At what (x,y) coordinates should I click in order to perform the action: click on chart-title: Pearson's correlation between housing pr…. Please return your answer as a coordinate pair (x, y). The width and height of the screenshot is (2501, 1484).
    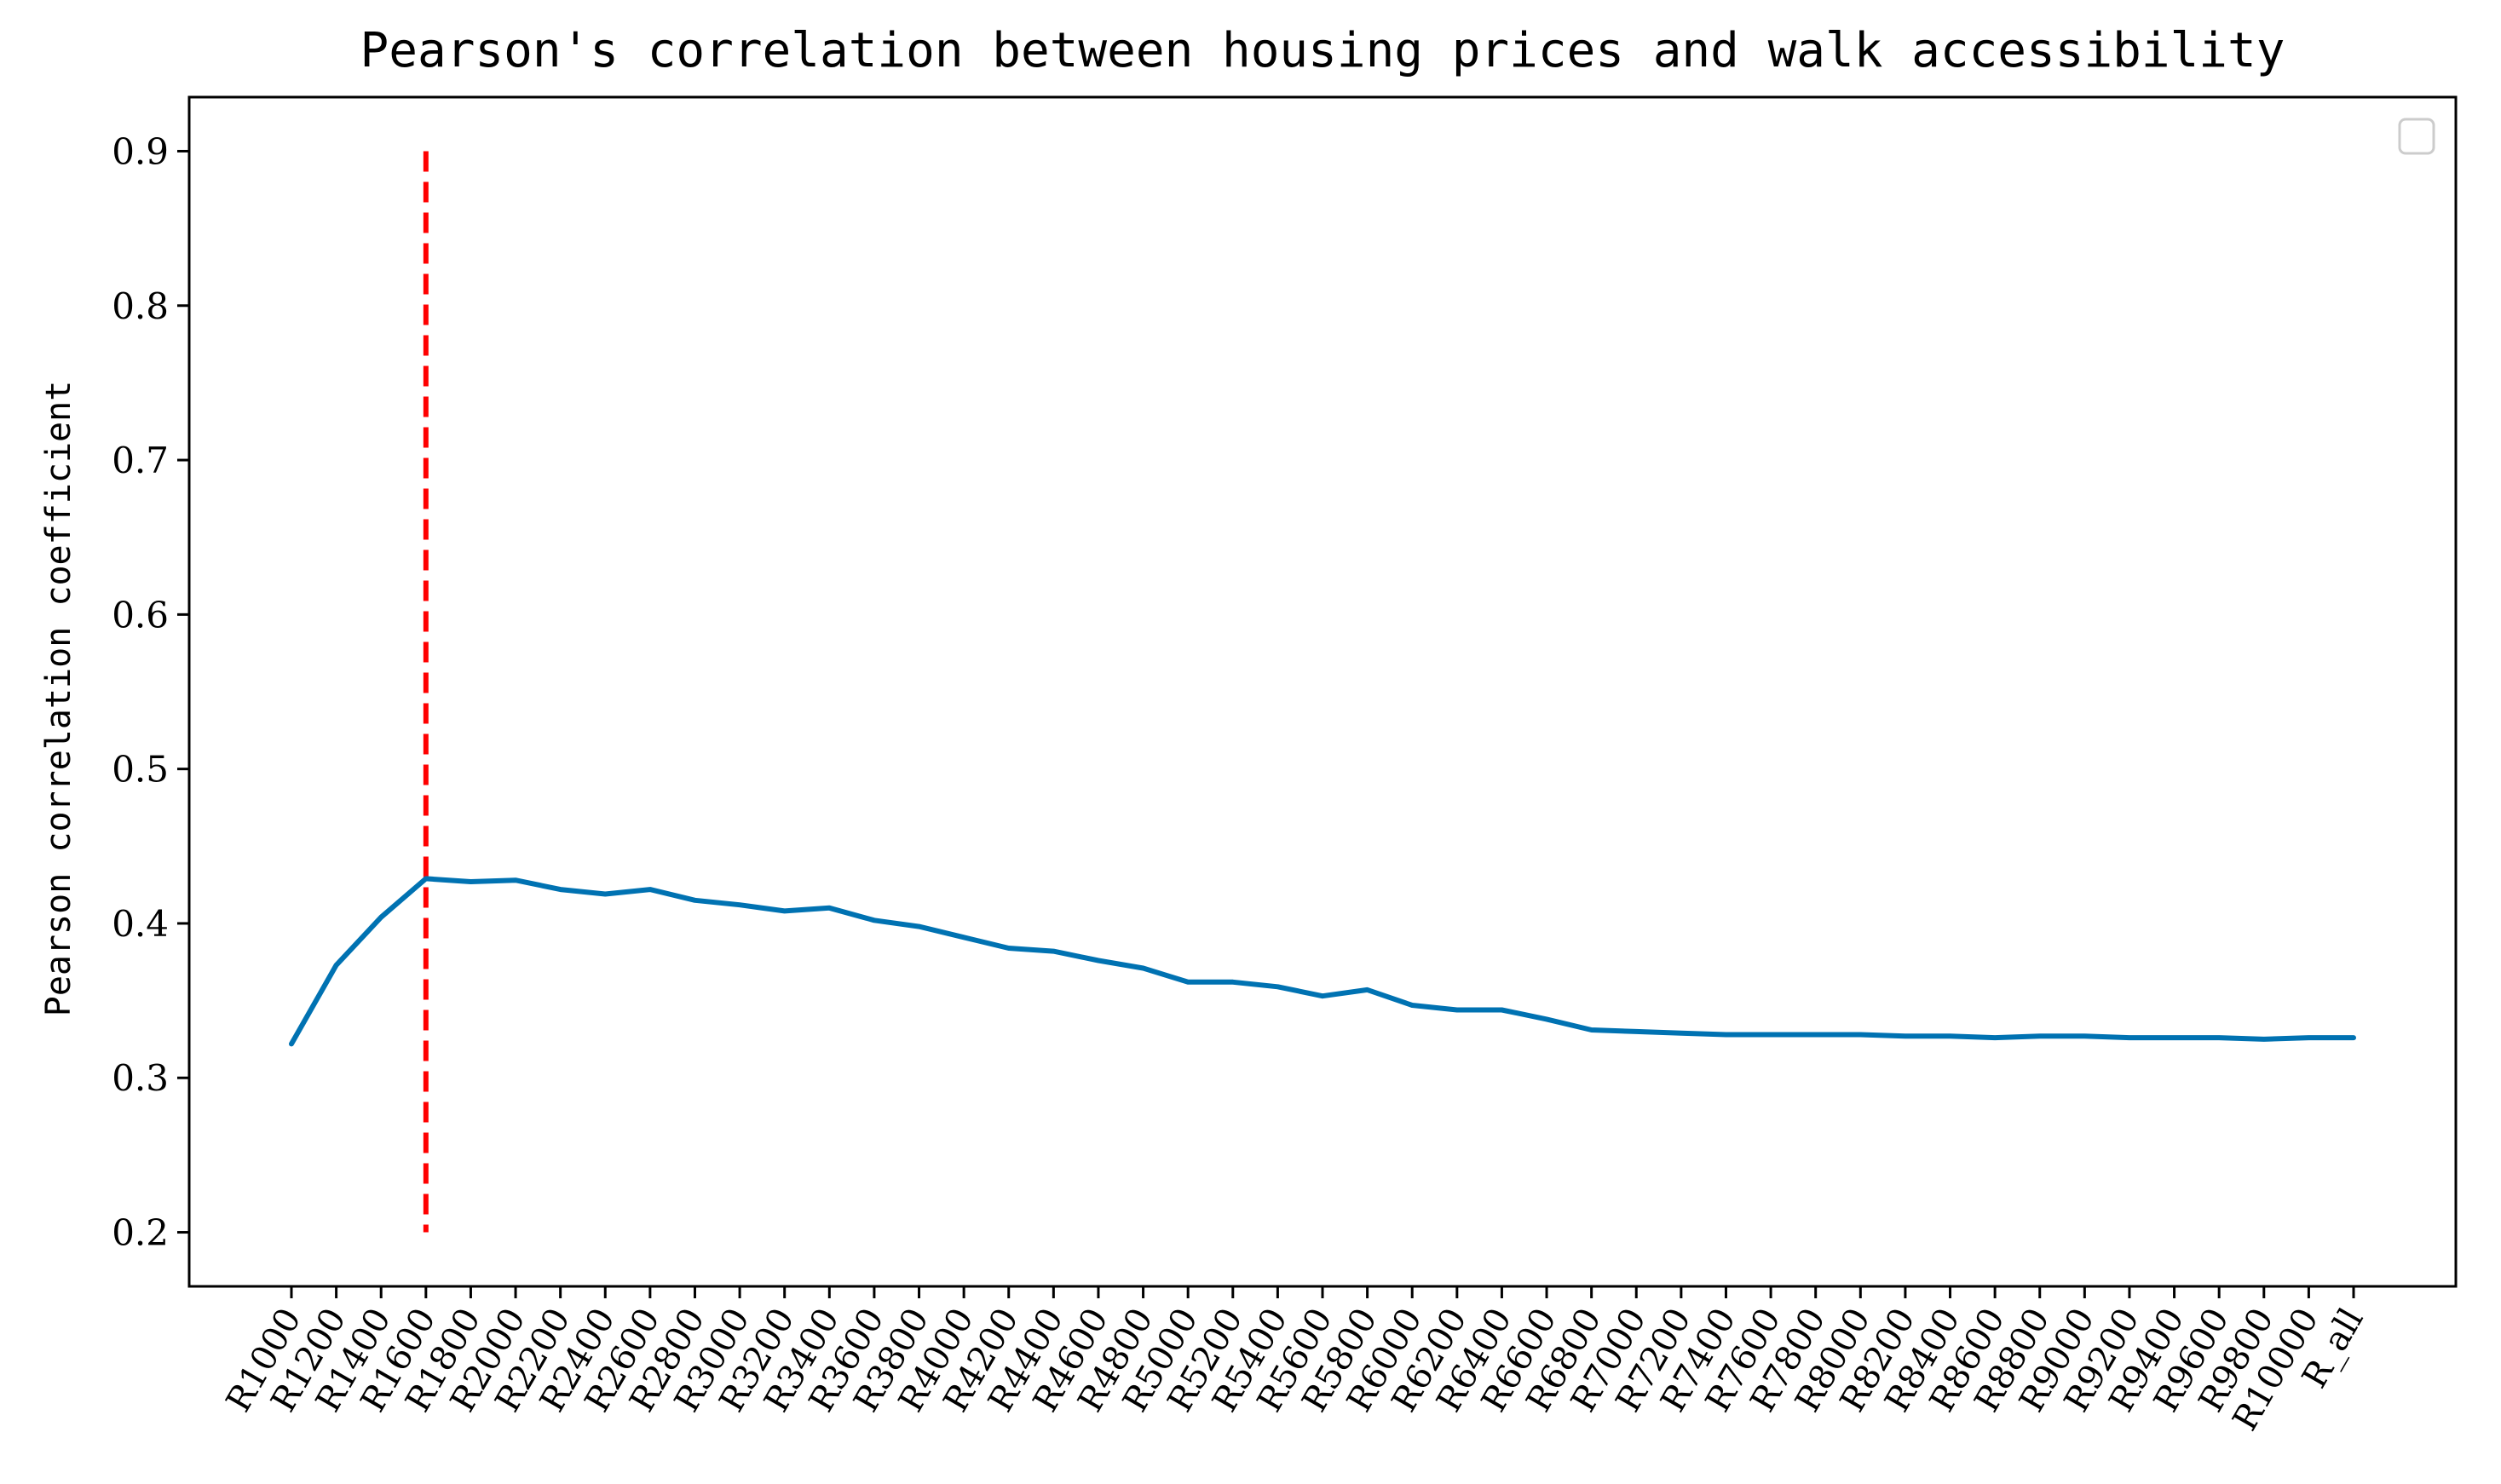
    Looking at the image, I should click on (1322, 50).